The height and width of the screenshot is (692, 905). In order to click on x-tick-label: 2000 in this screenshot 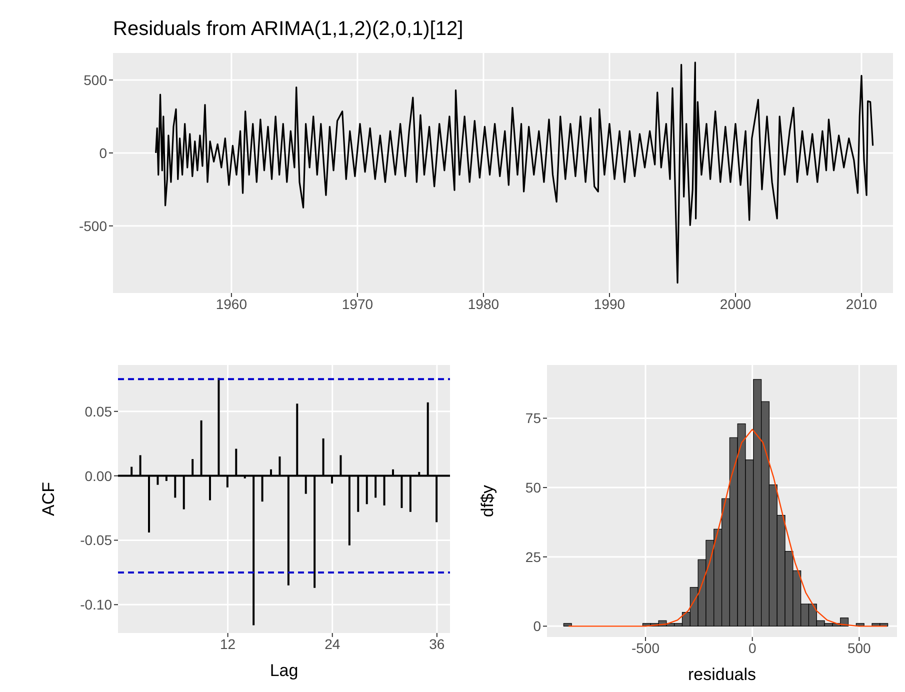, I will do `click(736, 304)`.